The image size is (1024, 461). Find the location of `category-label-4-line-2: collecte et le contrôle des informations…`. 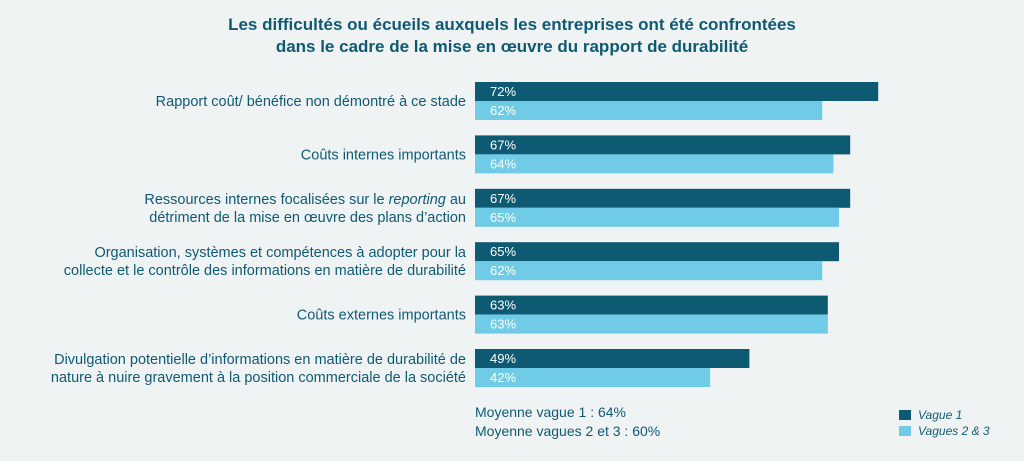

category-label-4-line-2: collecte et le contrôle des informations… is located at coordinates (265, 271).